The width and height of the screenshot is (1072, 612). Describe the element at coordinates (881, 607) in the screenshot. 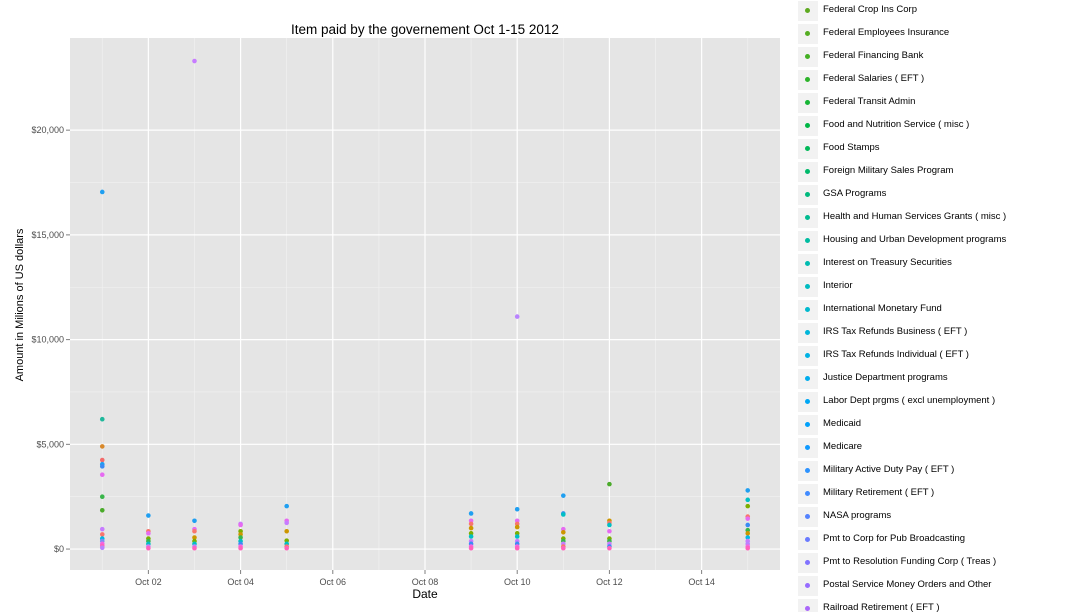

I see `legend-label: Railroad Retirement ( EFT )` at that location.